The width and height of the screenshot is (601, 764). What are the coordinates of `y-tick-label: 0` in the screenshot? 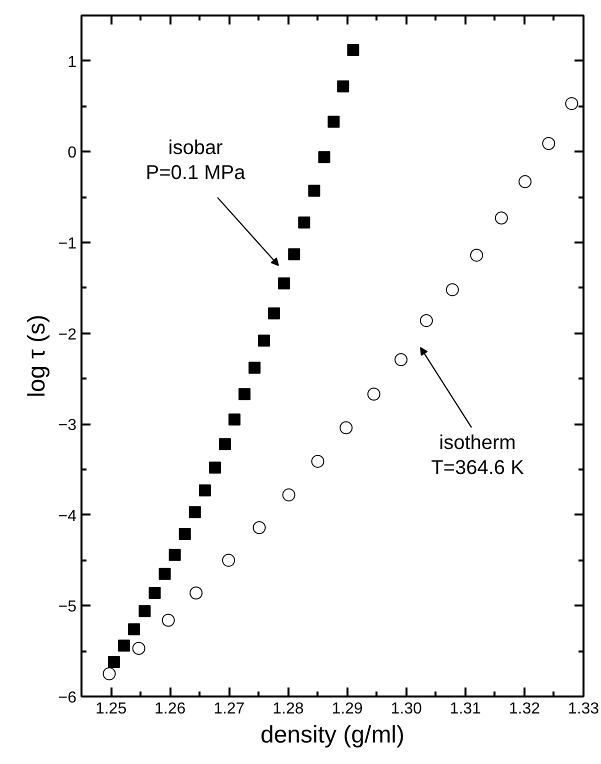 It's located at (72, 153).